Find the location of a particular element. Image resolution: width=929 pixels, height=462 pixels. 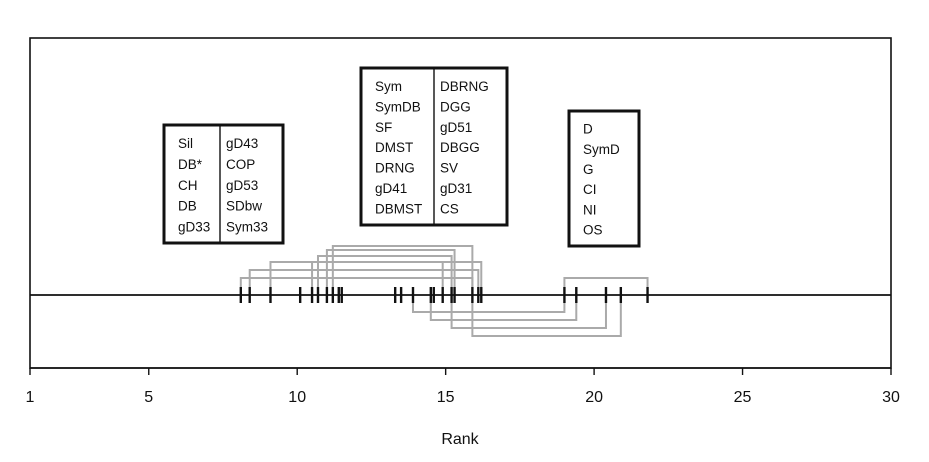

group-item-label: CI is located at coordinates (590, 189).